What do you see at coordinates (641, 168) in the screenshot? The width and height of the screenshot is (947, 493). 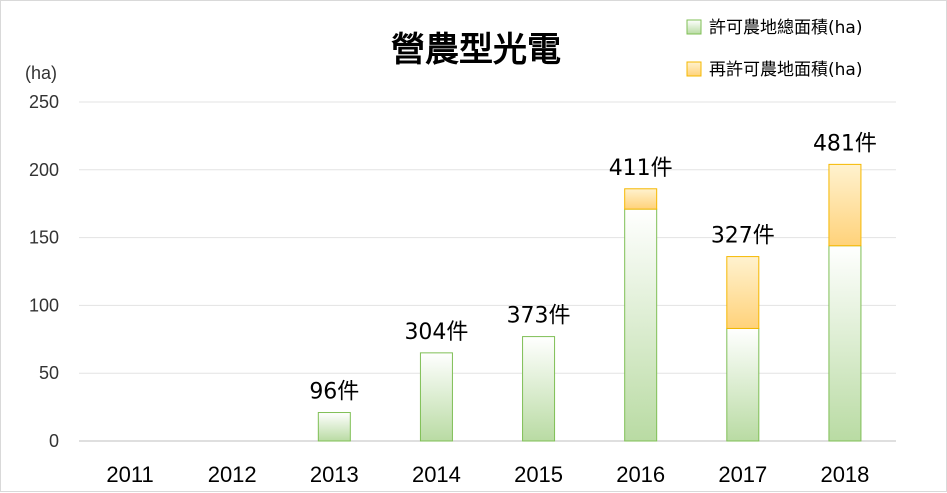 I see `data-label: 411件` at bounding box center [641, 168].